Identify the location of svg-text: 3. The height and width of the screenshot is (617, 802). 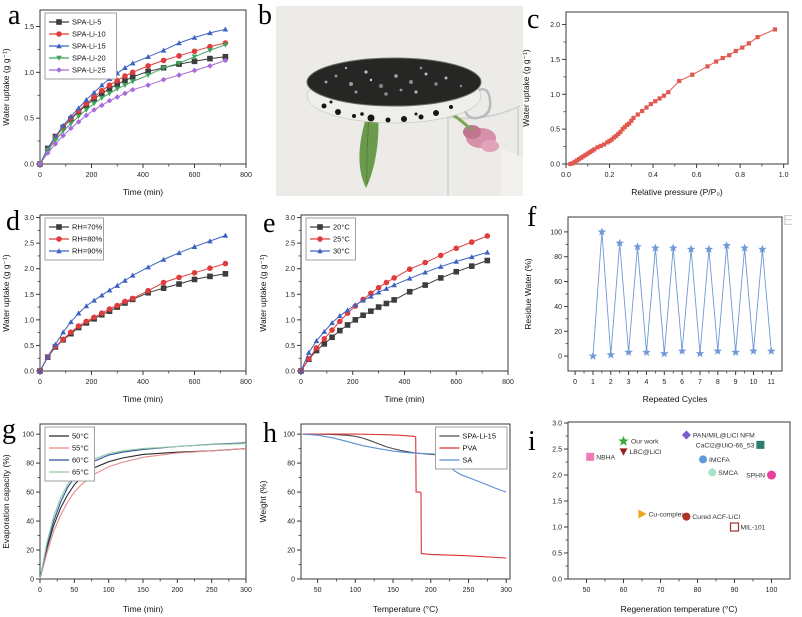
(629, 382).